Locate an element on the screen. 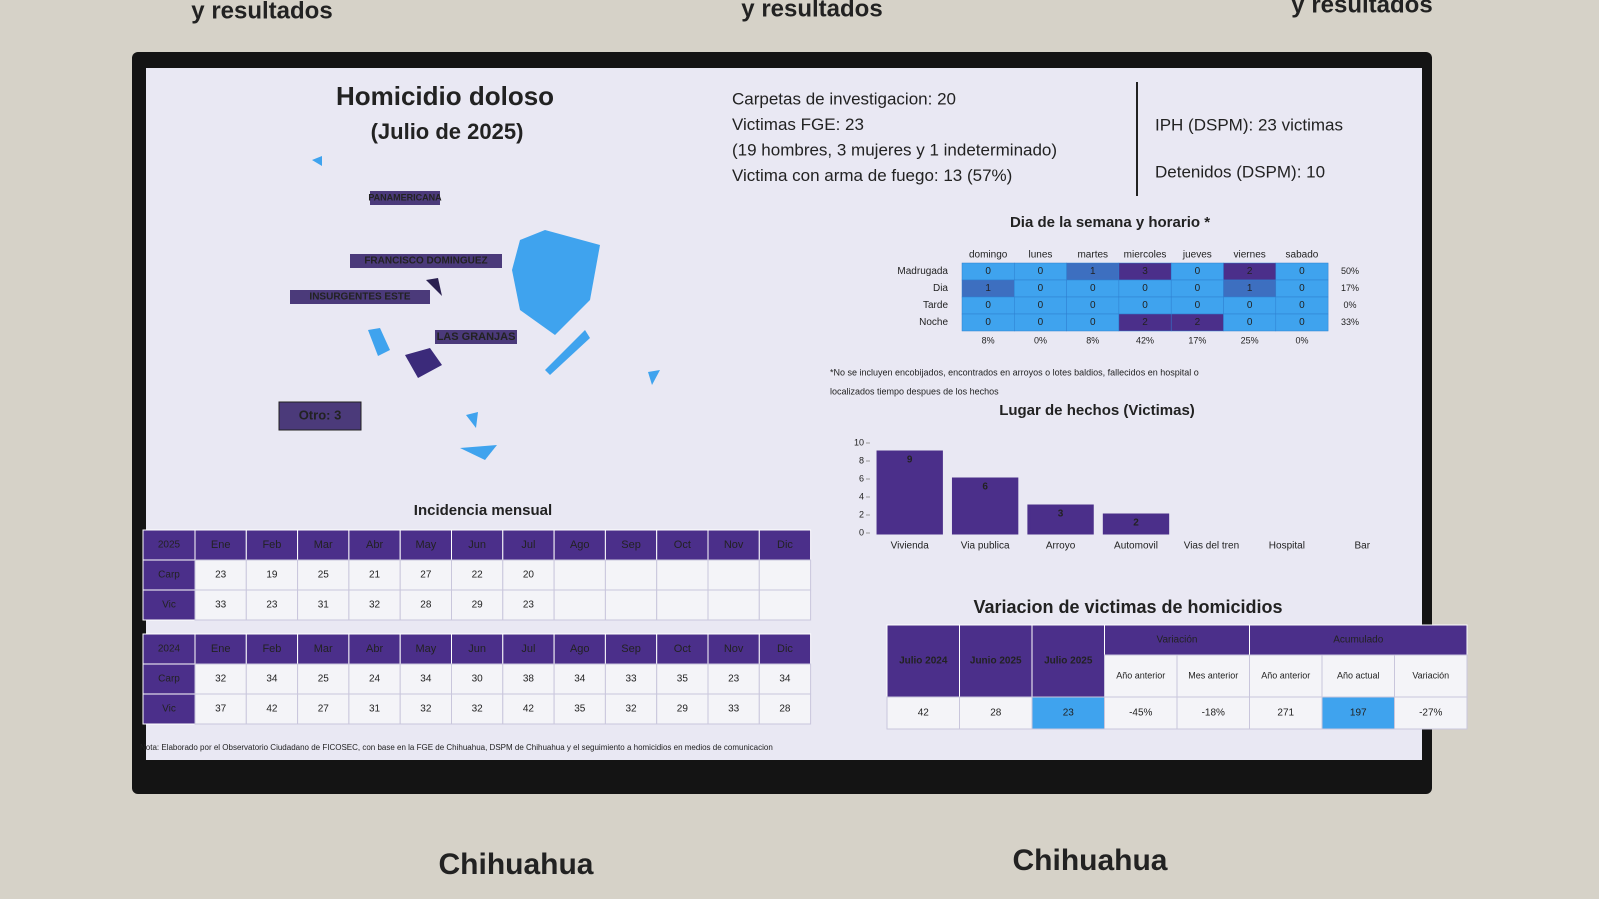 The height and width of the screenshot is (899, 1599). variation-value: -18% is located at coordinates (1213, 713).